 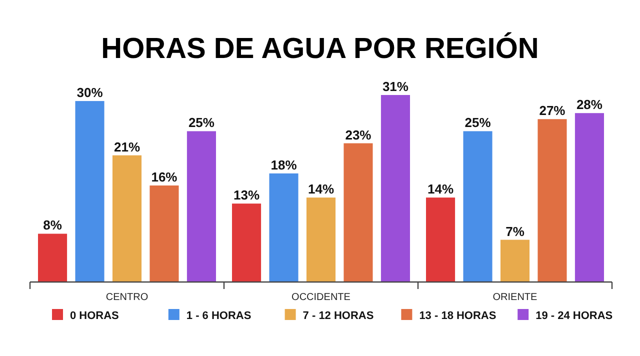 I want to click on legend-label: 0 HORAS, so click(x=94, y=316).